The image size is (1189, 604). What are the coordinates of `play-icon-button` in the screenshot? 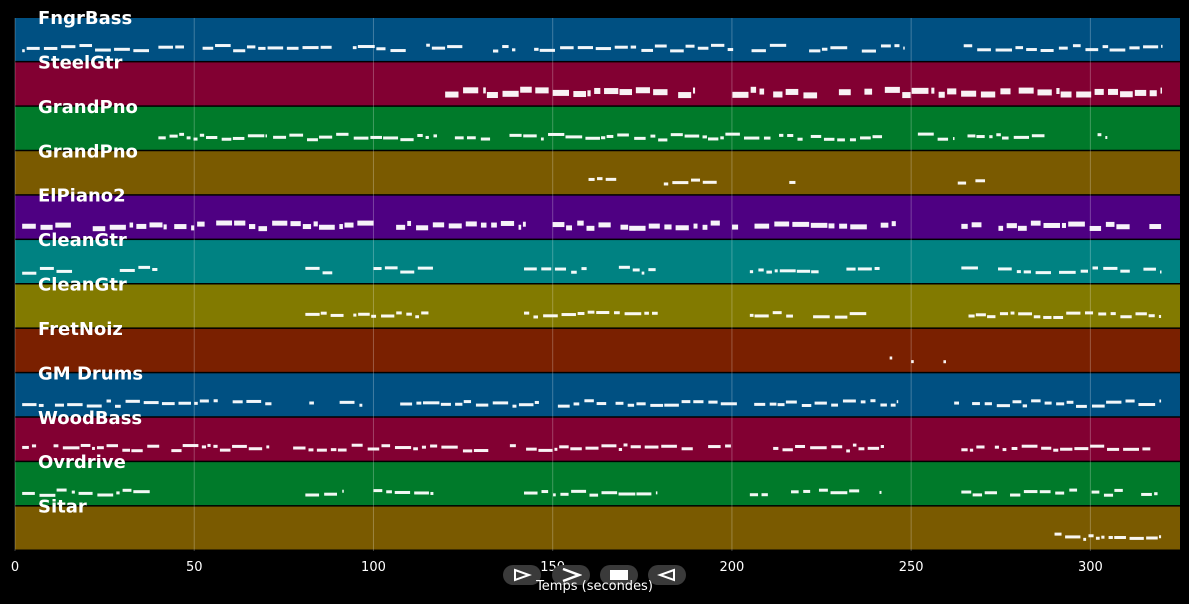 It's located at (522, 575).